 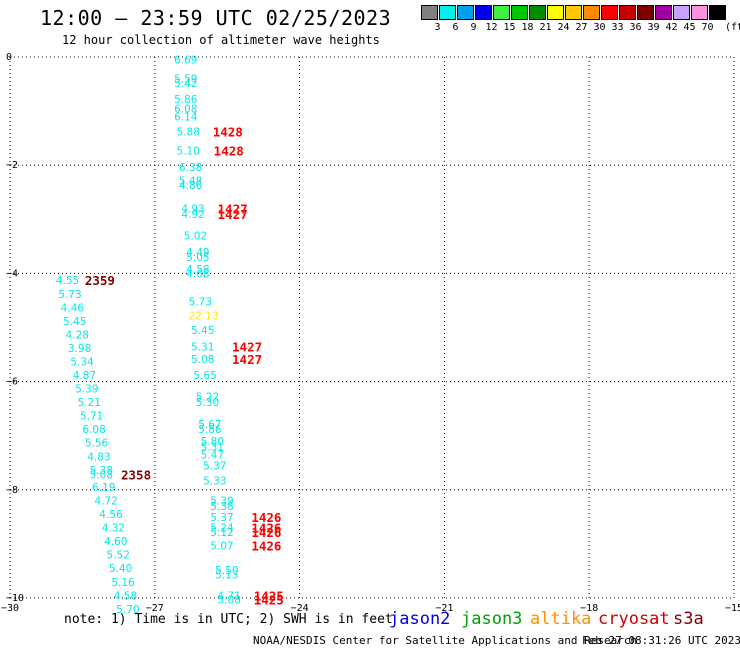 What do you see at coordinates (118, 556) in the screenshot?
I see `swh-value-label: 5.52` at bounding box center [118, 556].